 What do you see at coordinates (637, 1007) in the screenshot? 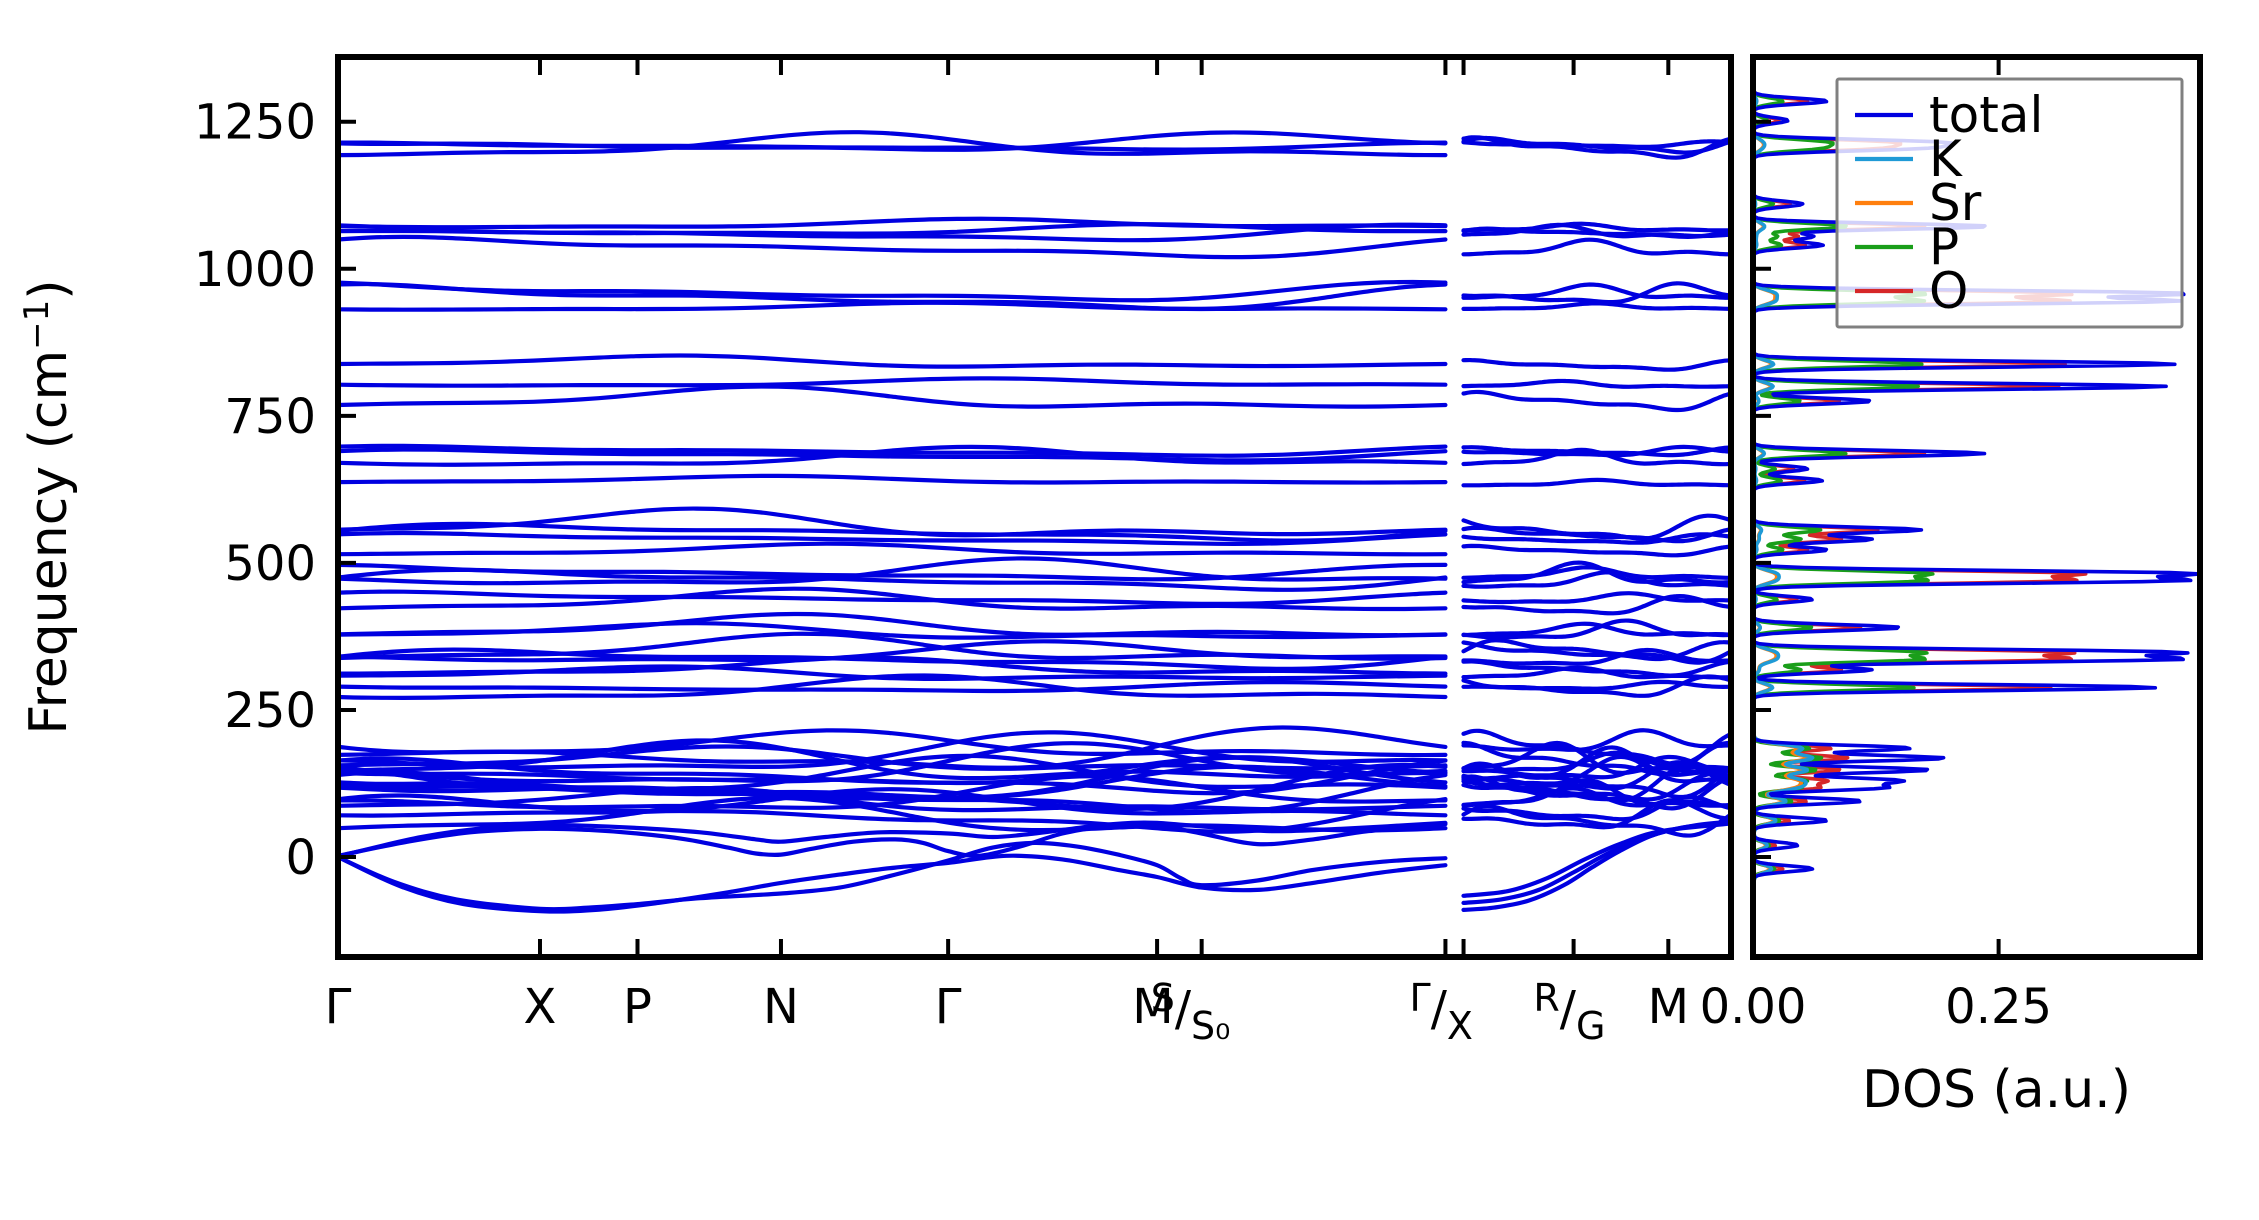
I see `x-tick-label: P` at bounding box center [637, 1007].